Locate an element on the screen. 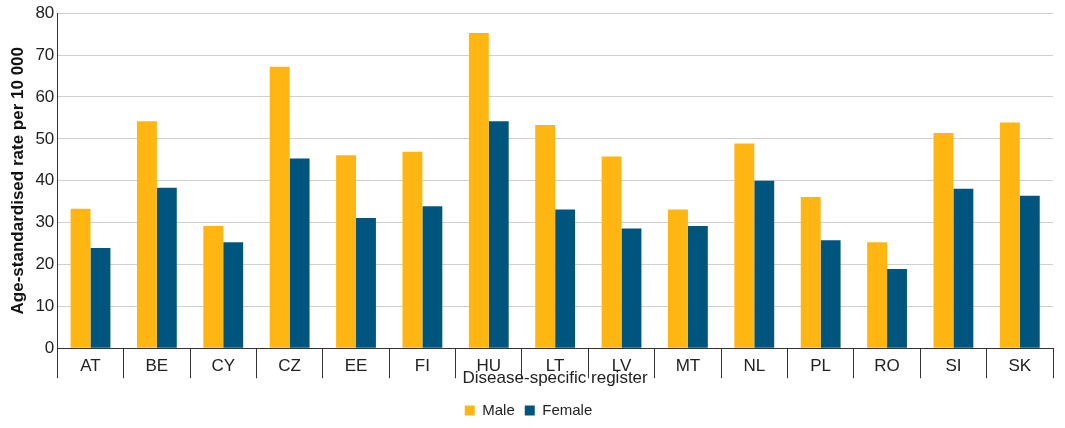 The width and height of the screenshot is (1065, 428). y-tick-label: 60 is located at coordinates (45, 96).